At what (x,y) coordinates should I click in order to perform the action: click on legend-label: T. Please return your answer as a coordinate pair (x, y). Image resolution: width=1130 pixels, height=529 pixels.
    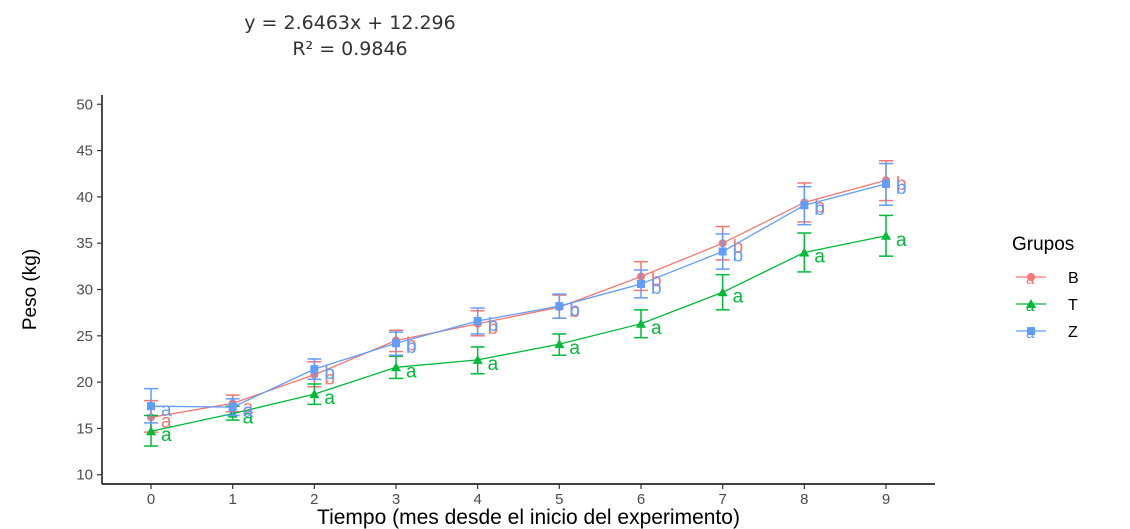
    Looking at the image, I should click on (1073, 305).